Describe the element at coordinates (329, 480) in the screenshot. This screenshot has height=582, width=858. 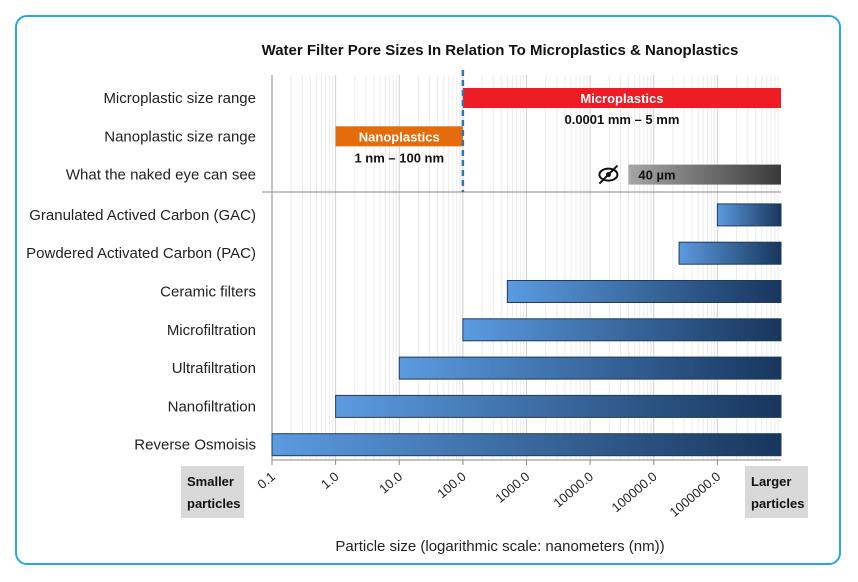
I see `x-tick-label: 1.0` at that location.